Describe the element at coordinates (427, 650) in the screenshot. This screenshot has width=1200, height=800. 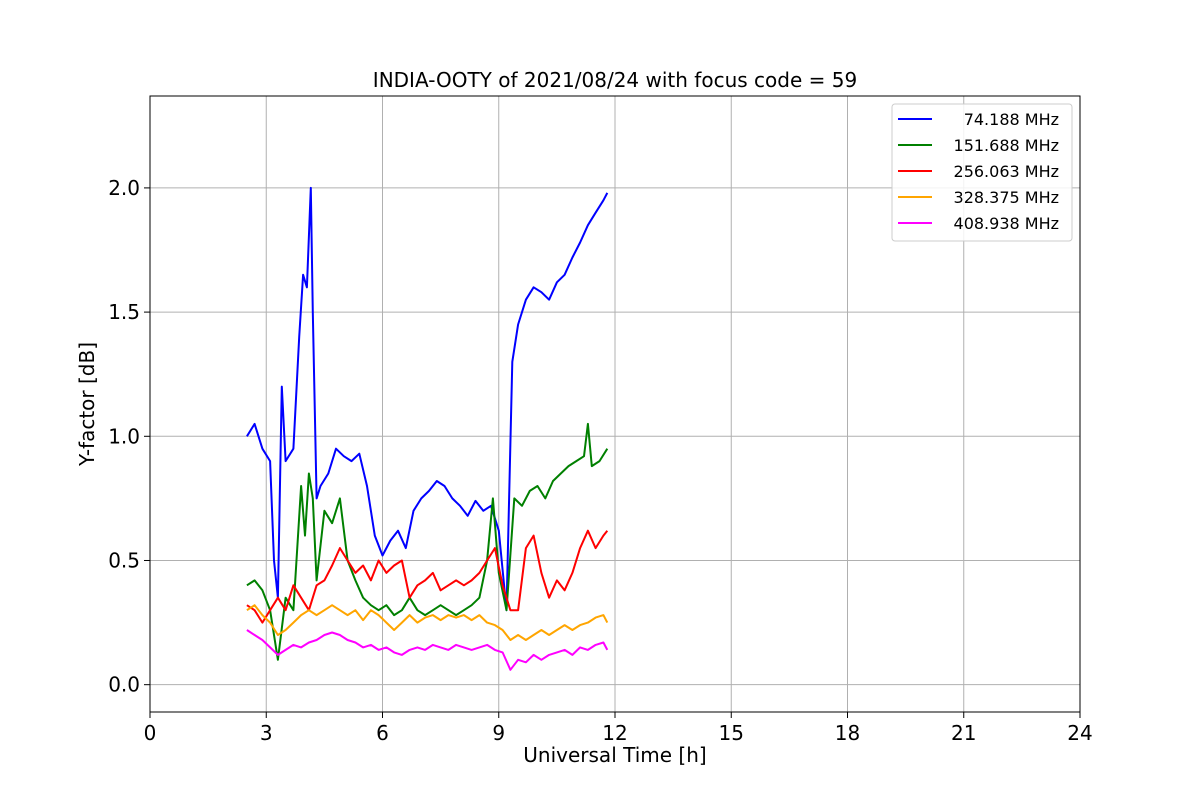
I see `series-line-408-938-mhz` at that location.